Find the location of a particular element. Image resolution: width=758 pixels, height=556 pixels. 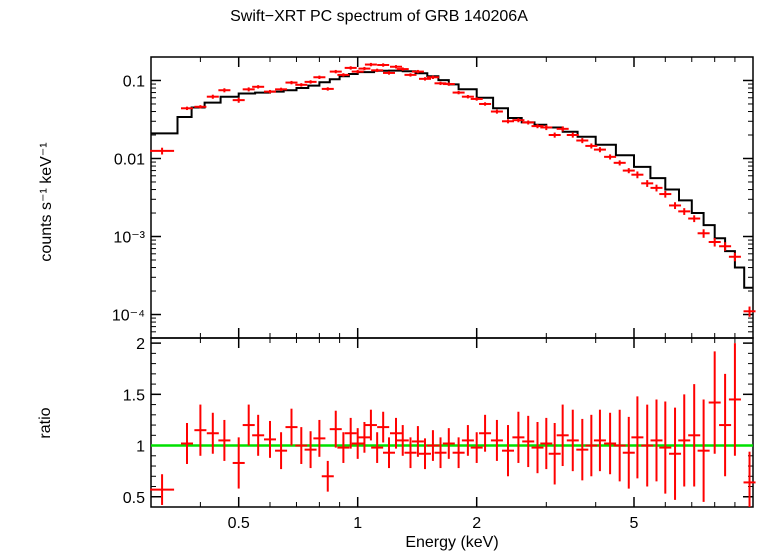

spectrum-y-tick-label: 10⁻³ is located at coordinates (129, 238).